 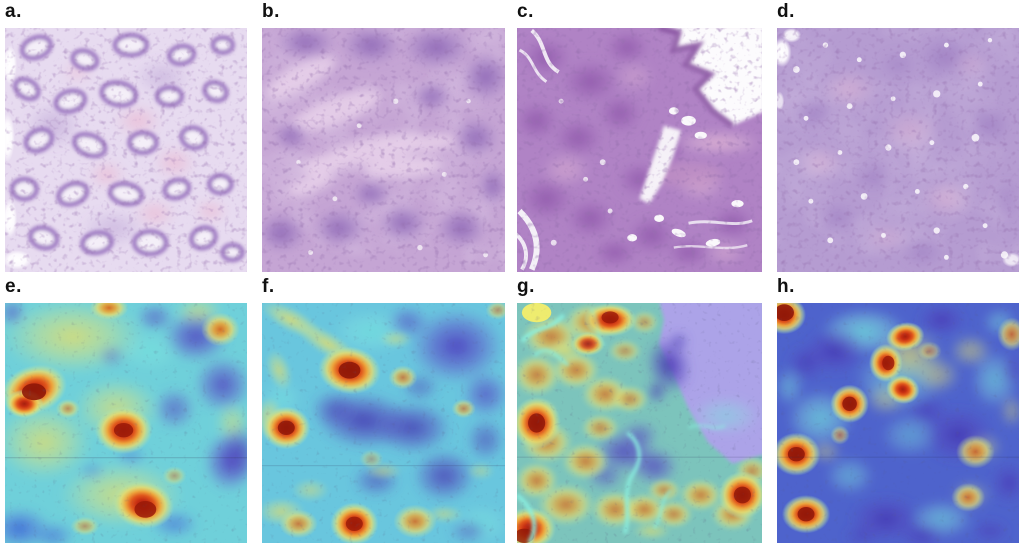 What do you see at coordinates (786, 286) in the screenshot?
I see `panel-h-label: h.` at bounding box center [786, 286].